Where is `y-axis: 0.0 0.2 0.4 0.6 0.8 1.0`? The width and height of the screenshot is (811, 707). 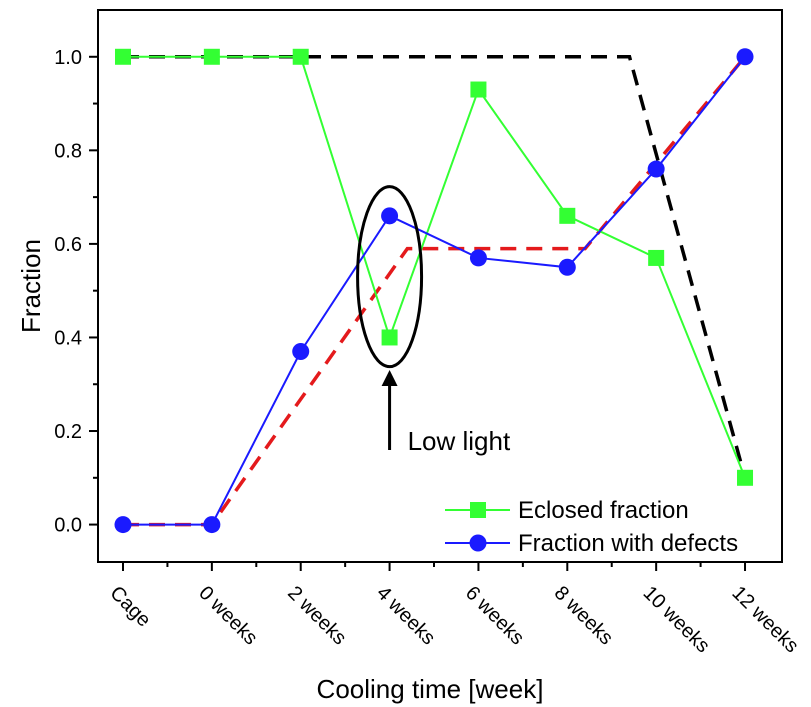
y-axis: 0.0 0.2 0.4 0.6 0.8 1.0 is located at coordinates (76, 292).